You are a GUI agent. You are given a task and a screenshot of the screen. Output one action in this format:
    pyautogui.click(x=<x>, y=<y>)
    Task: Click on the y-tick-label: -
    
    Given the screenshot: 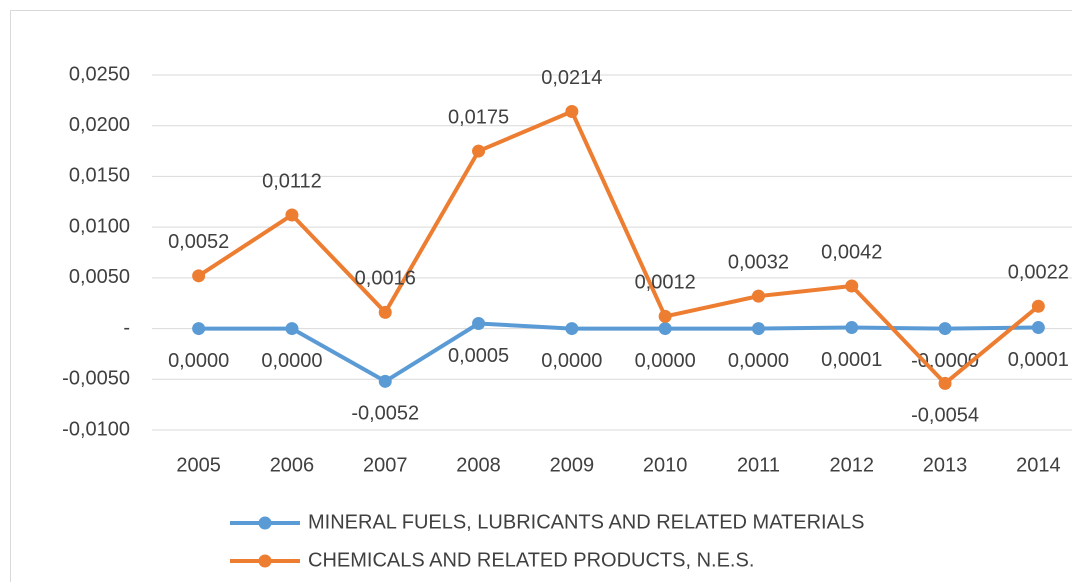 What is the action you would take?
    pyautogui.click(x=126, y=328)
    